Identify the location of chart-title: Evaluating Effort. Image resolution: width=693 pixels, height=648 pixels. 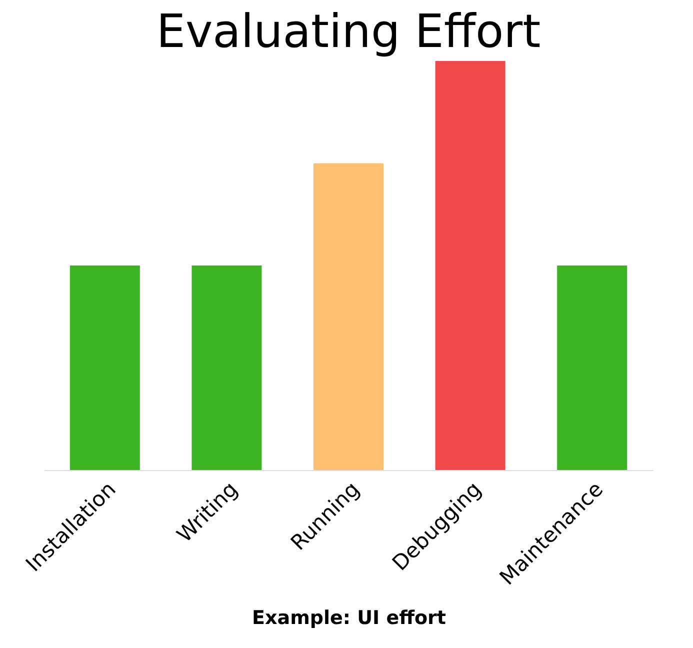
(348, 31).